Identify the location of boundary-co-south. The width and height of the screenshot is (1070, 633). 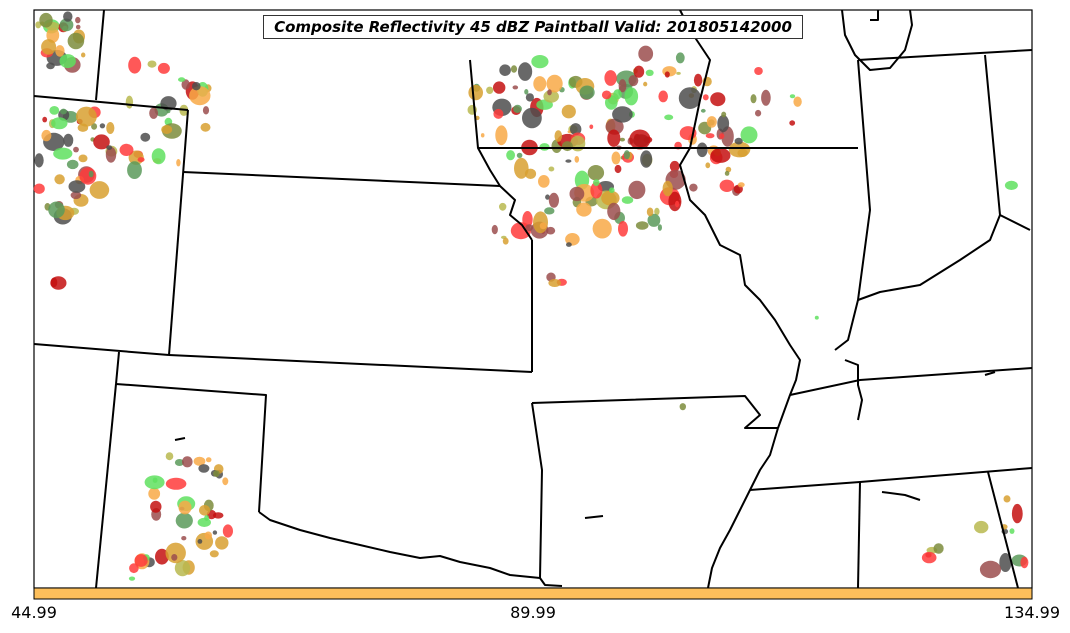
(101, 349).